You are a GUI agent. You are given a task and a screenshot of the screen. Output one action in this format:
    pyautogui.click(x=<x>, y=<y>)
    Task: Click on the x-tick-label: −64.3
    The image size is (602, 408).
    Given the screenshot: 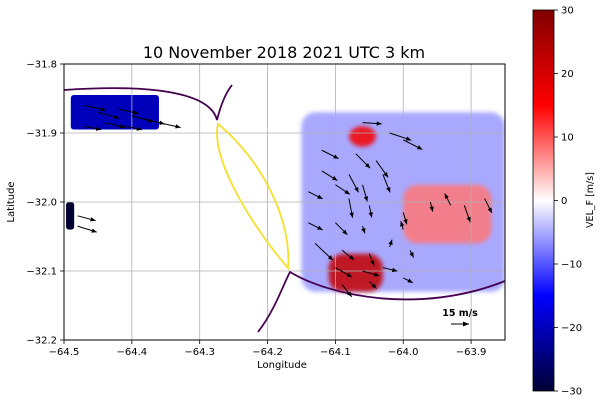 What is the action you would take?
    pyautogui.click(x=199, y=352)
    